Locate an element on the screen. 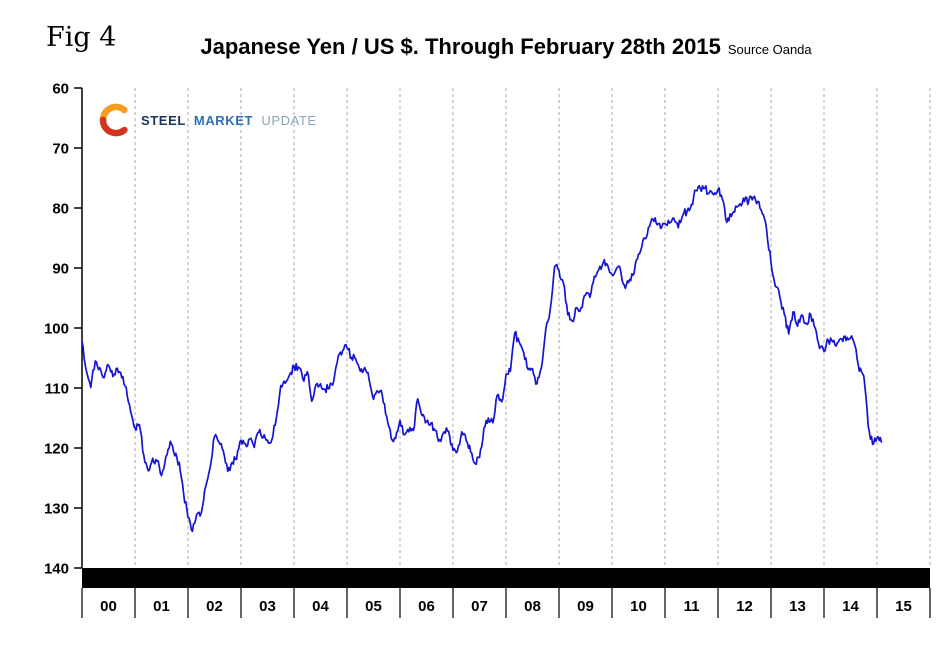 The height and width of the screenshot is (647, 946). y-tick-label: 140 is located at coordinates (56, 569).